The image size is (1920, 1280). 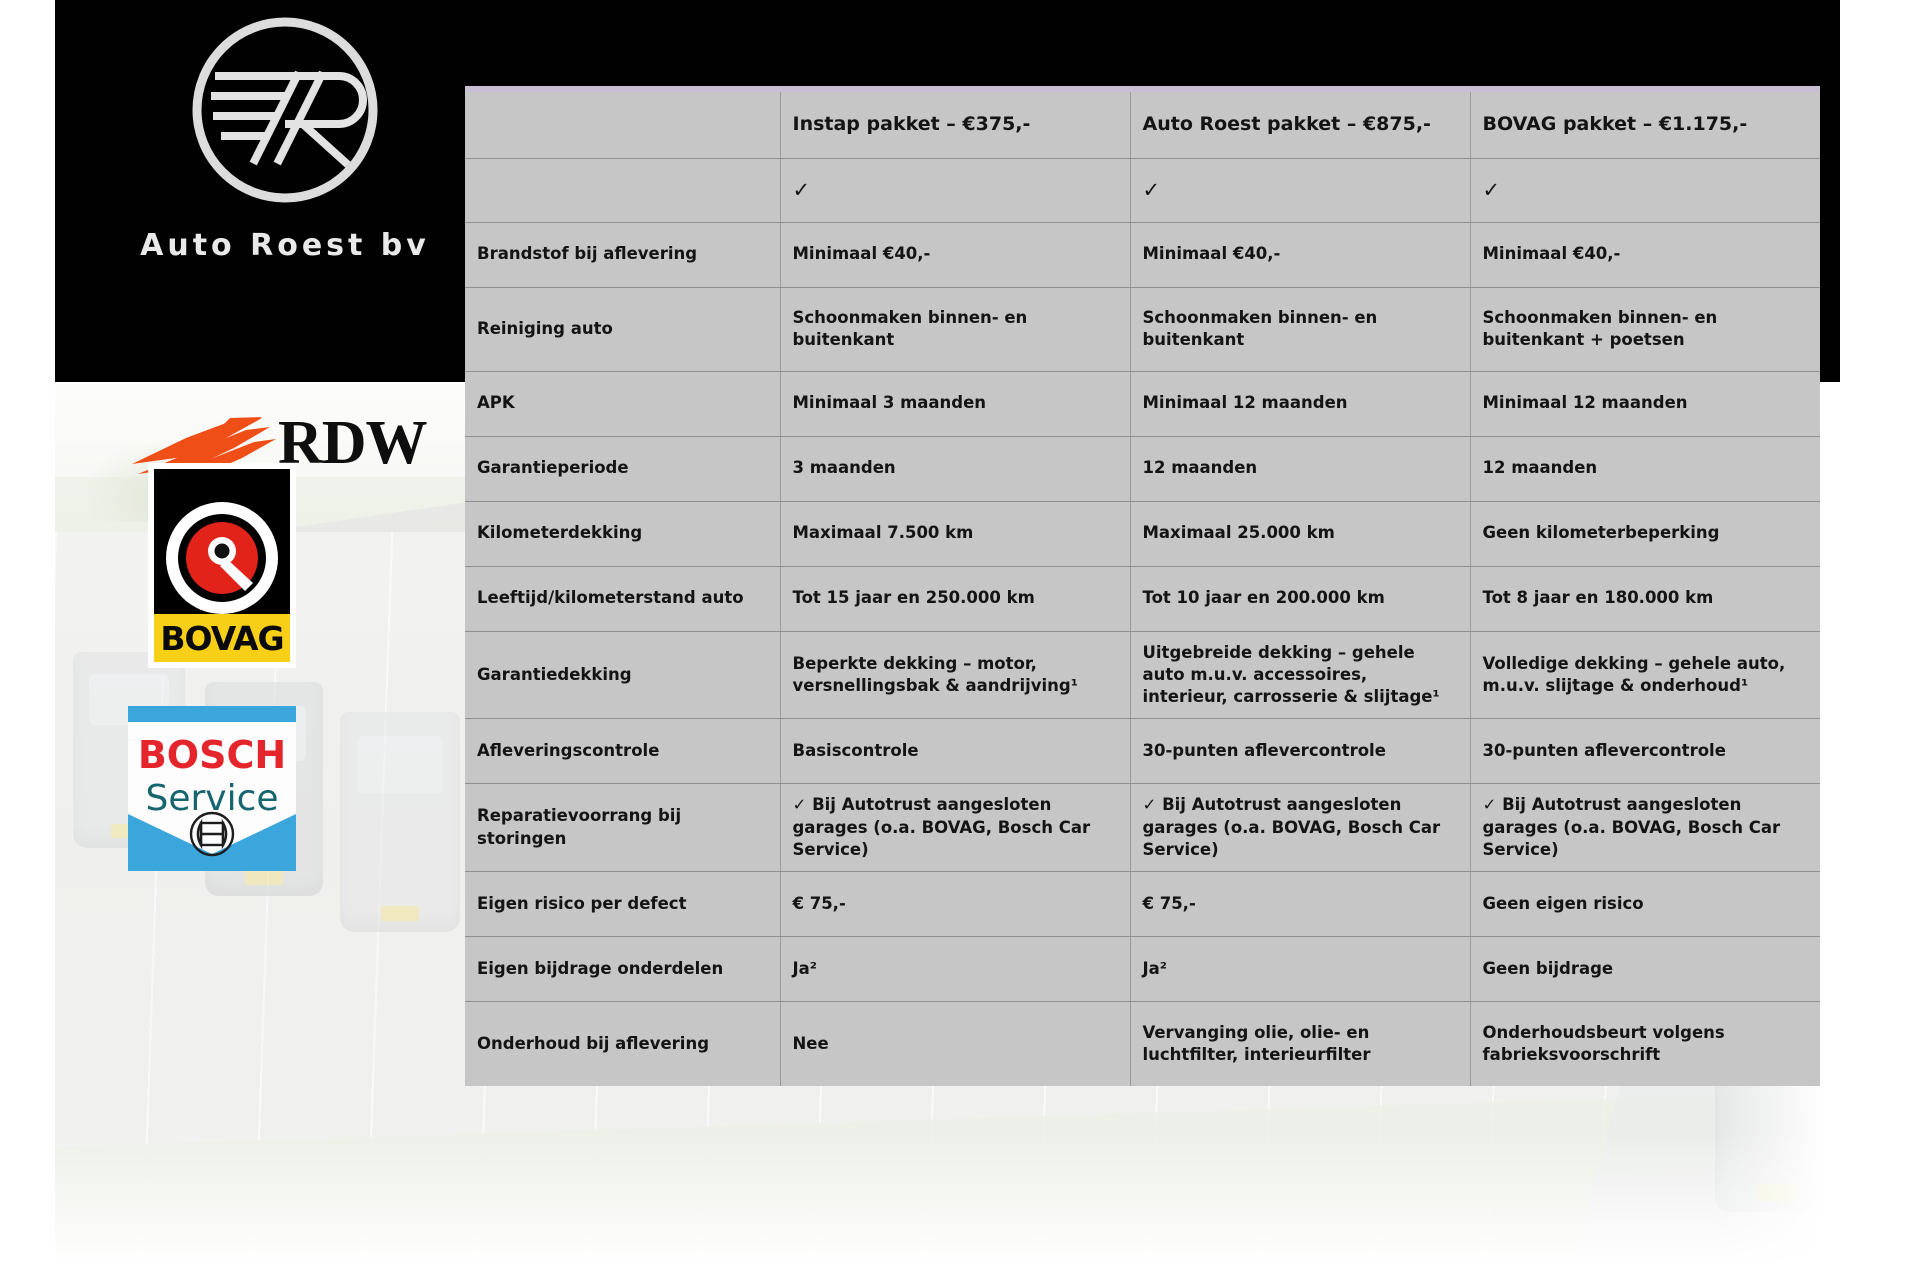 I want to click on cell-instap: Maximaal 7.500 km, so click(x=955, y=534).